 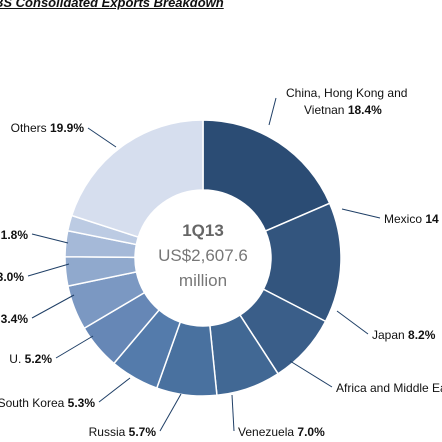 What do you see at coordinates (389, 388) in the screenshot?
I see `slice-label-4: Africa and Middle East` at bounding box center [389, 388].